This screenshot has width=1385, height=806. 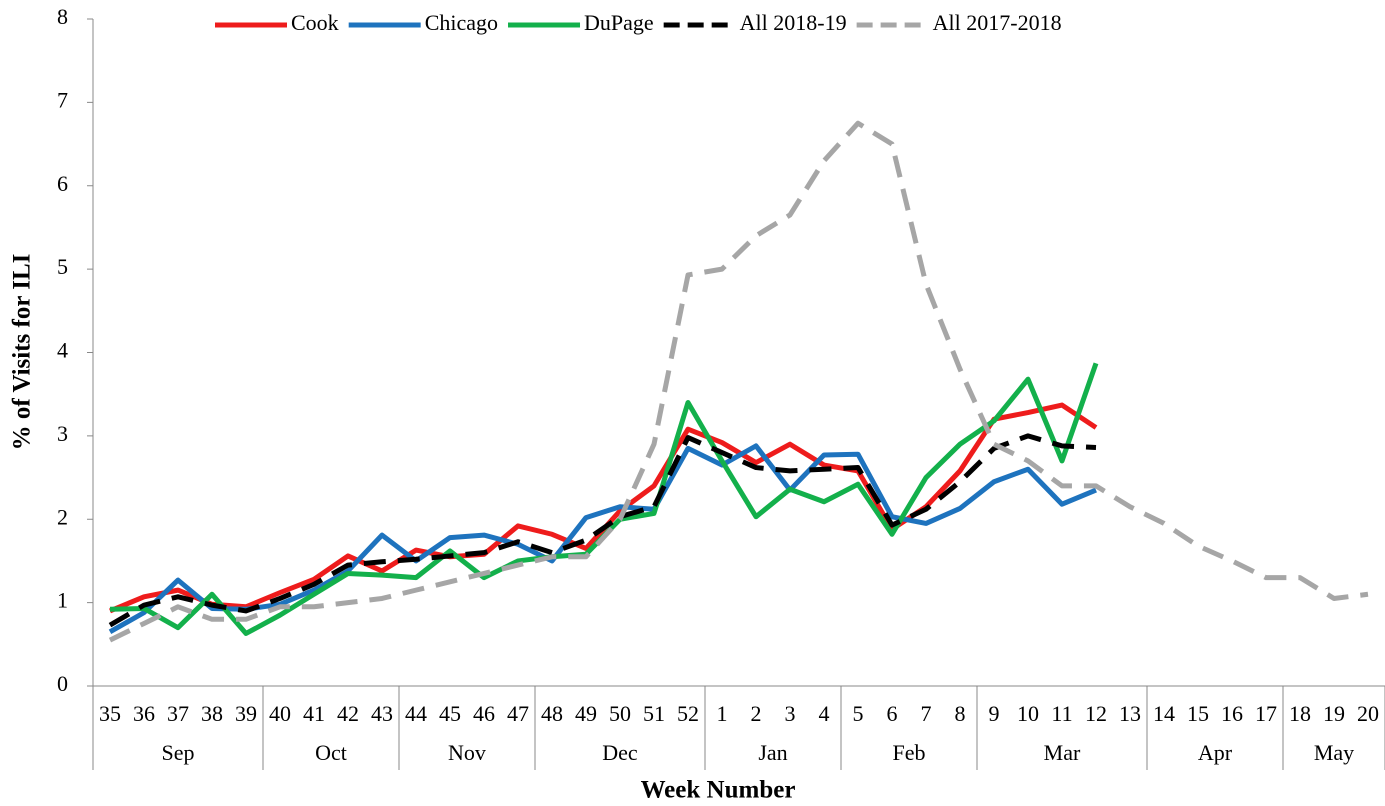 I want to click on x-tick-label: 51, so click(x=654, y=713).